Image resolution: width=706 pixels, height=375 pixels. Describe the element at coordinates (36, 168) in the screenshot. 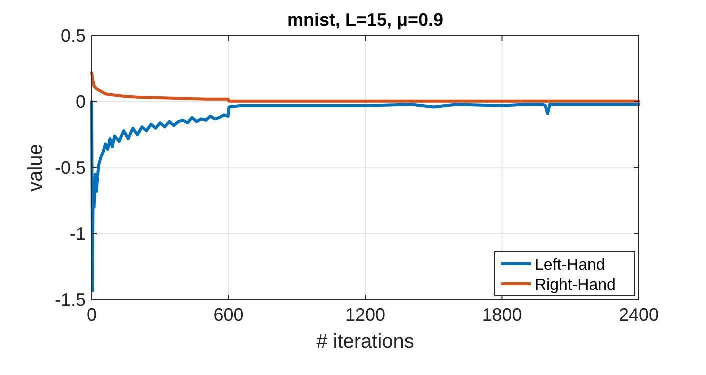

I see `y-axis-title: value` at that location.